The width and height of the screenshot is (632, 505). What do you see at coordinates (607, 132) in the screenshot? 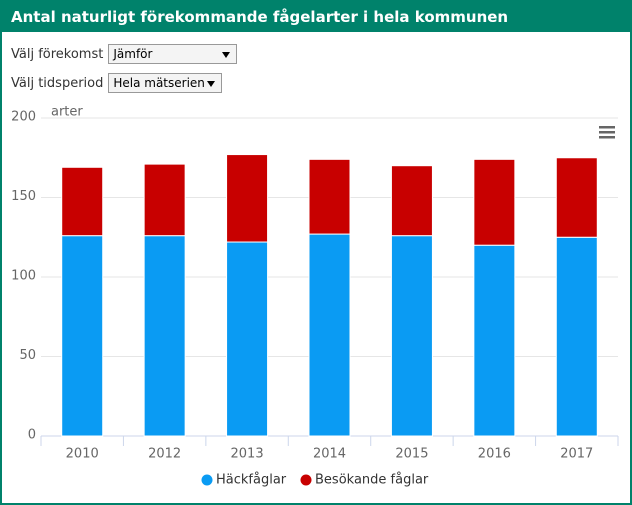
I see `menu-icon` at bounding box center [607, 132].